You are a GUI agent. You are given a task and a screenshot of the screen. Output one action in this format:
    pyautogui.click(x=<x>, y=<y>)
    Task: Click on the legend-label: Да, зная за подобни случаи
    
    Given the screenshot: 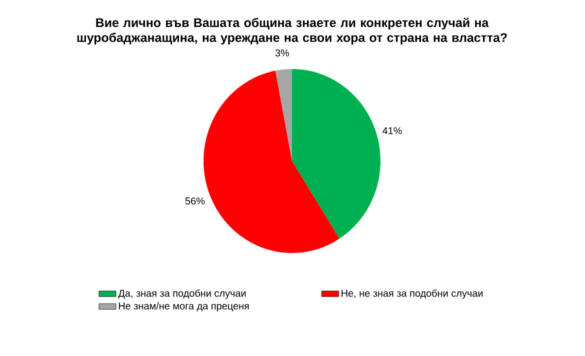 What is the action you would take?
    pyautogui.click(x=182, y=294)
    